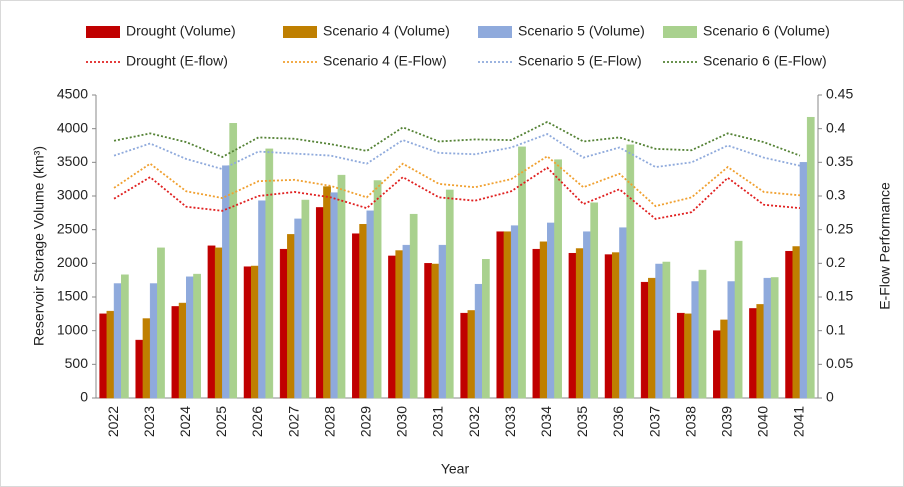 This screenshot has height=487, width=904. I want to click on y-tick-label: 1500, so click(72, 296).